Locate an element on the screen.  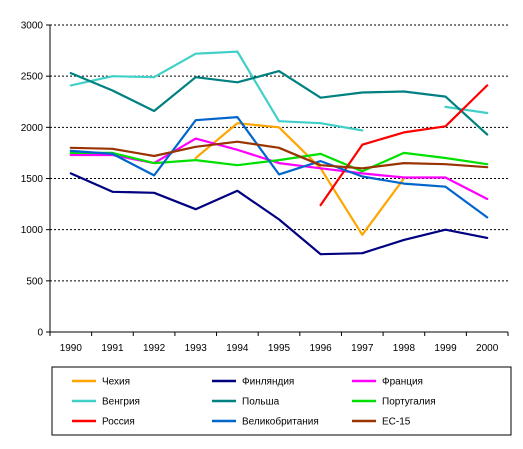
x-tick-label: 2000 is located at coordinates (487, 348).